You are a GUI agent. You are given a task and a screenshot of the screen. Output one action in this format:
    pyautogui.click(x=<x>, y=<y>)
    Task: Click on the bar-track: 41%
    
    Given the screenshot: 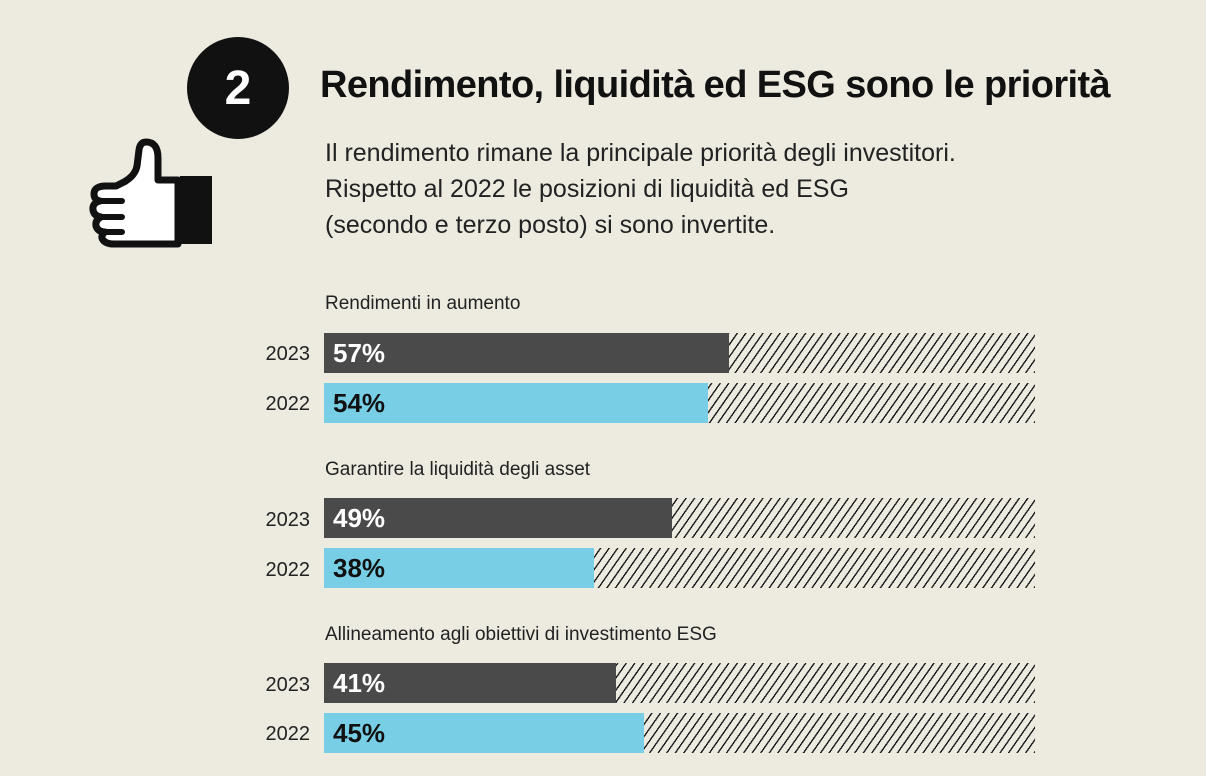 What is the action you would take?
    pyautogui.click(x=679, y=683)
    